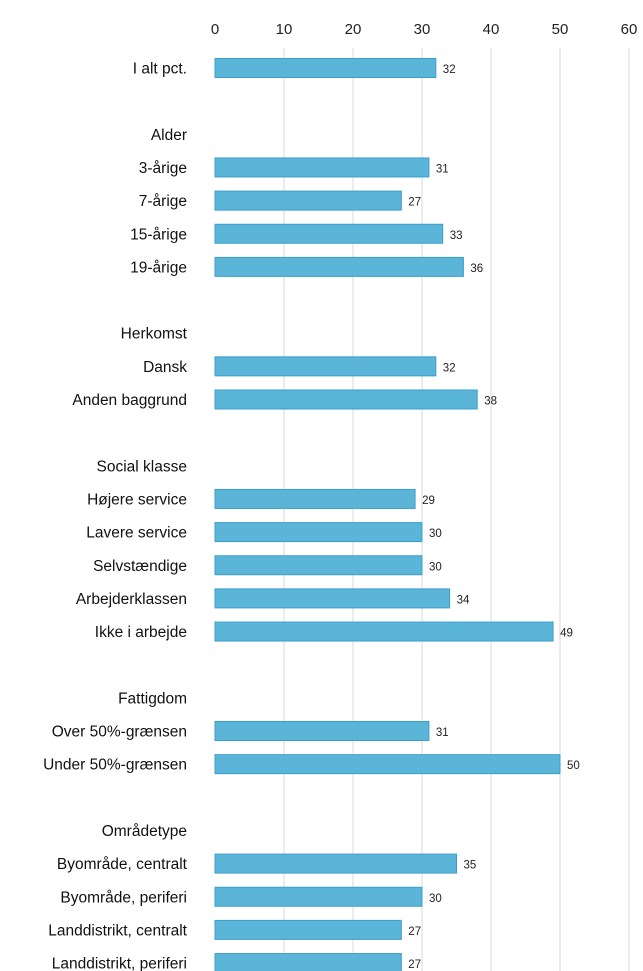 This screenshot has height=971, width=643. I want to click on category-label: Anden baggrund, so click(129, 400).